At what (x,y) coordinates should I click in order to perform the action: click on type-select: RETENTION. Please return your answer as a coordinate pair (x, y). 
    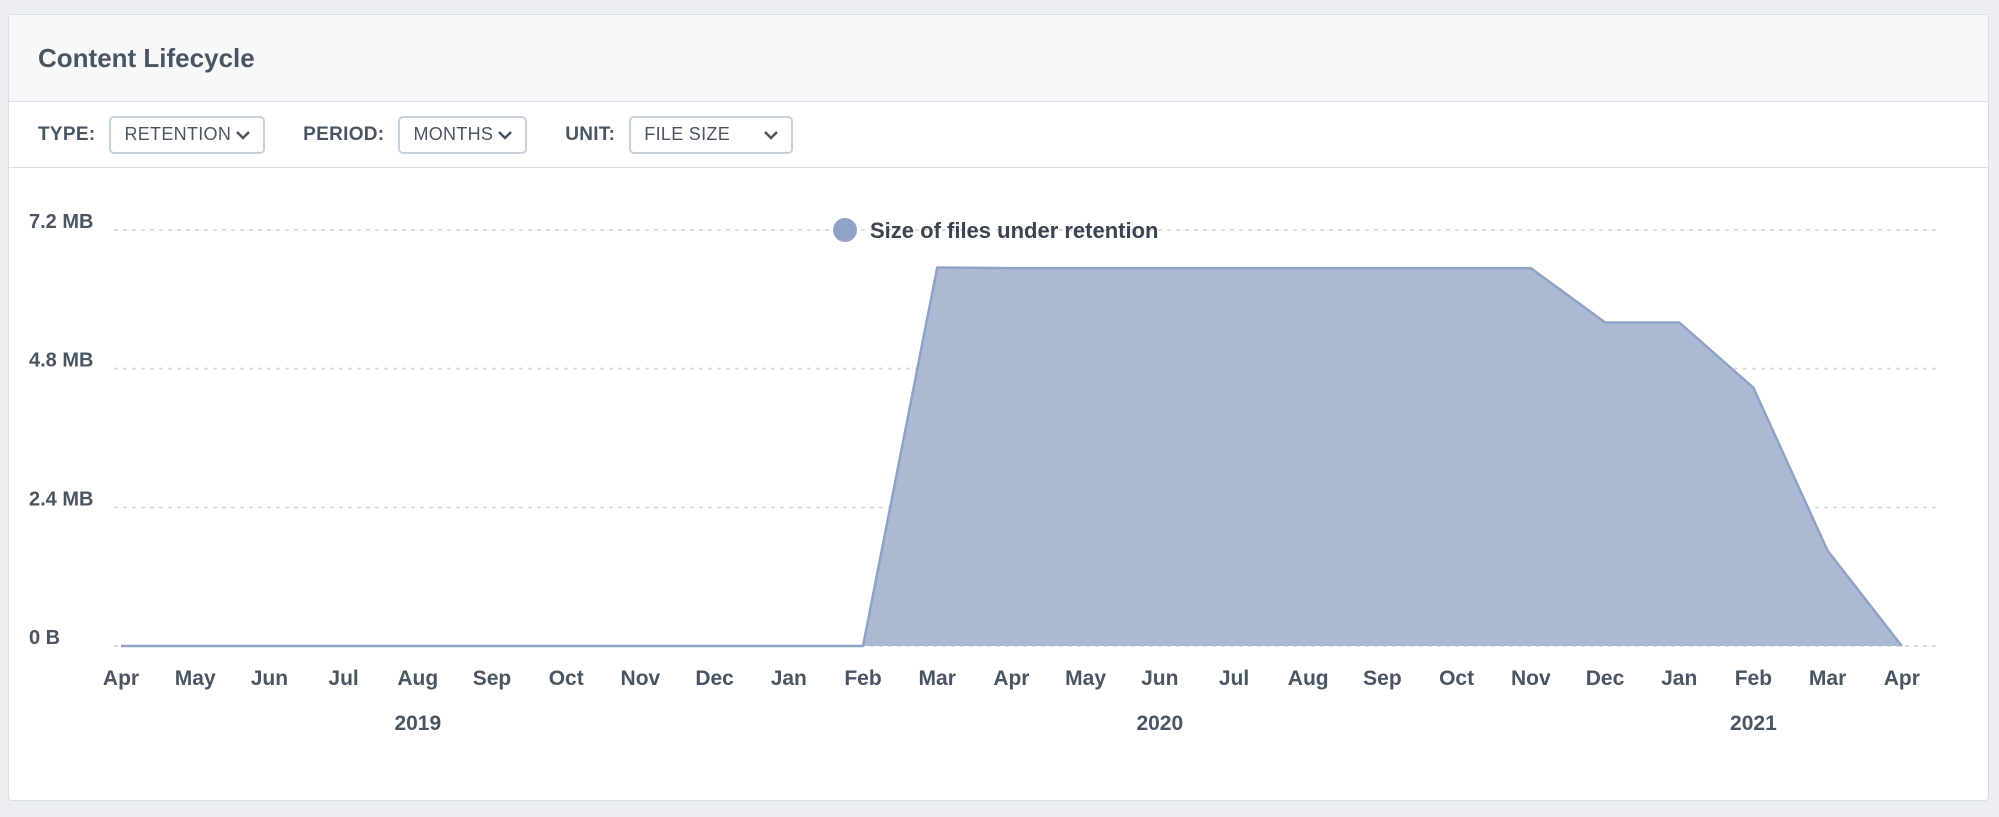
    Looking at the image, I should click on (187, 134).